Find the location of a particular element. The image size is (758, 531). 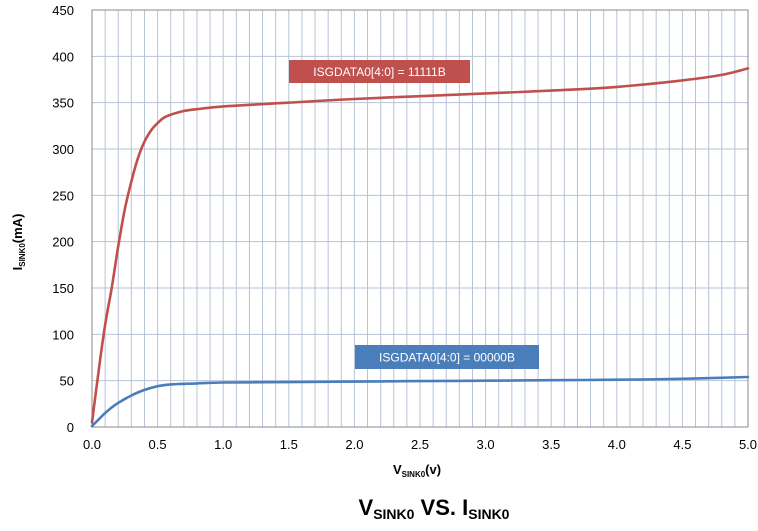

x-axis-label-unit: (v) is located at coordinates (433, 469).